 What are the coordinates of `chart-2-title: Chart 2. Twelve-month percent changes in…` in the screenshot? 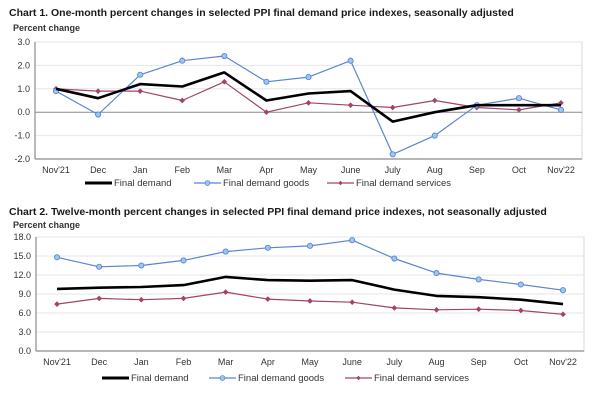 It's located at (278, 212).